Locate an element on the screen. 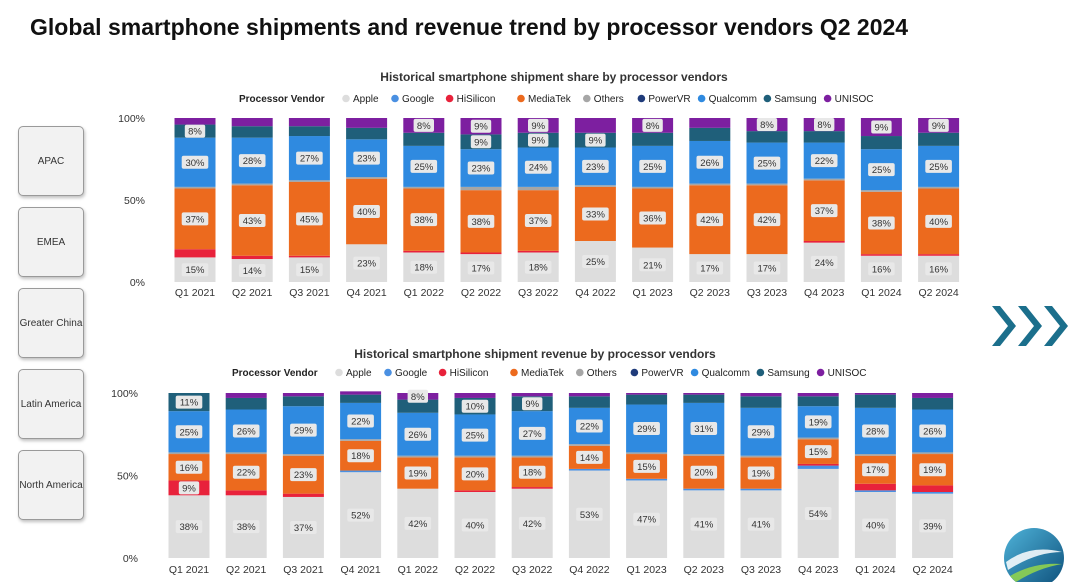 This screenshot has height=582, width=1080. region-button-latin-america: Latin America is located at coordinates (51, 404).